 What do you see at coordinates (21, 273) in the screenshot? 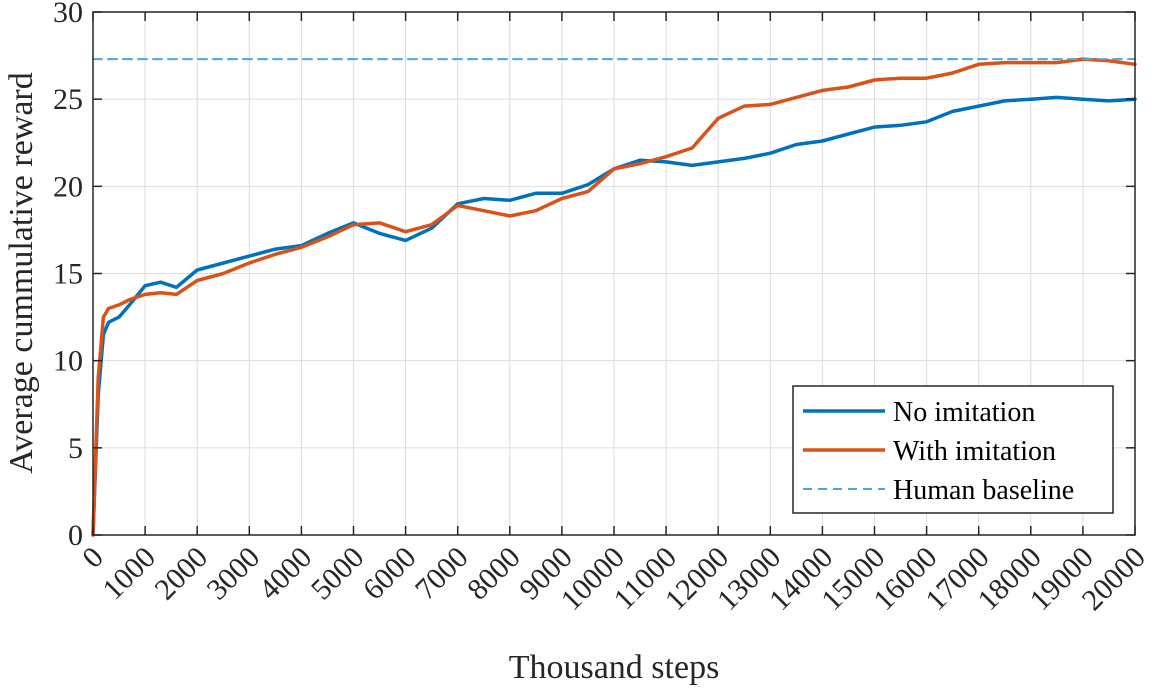
I see `y-axis-title: Average cummulative reward` at bounding box center [21, 273].